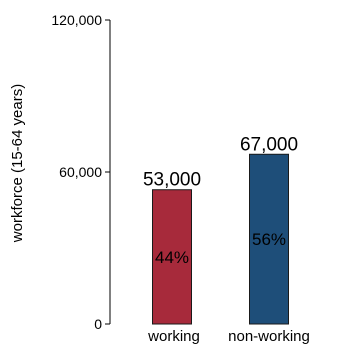 Image resolution: width=363 pixels, height=345 pixels. What do you see at coordinates (80, 172) in the screenshot?
I see `y-tick-label-1: 60,000` at bounding box center [80, 172].